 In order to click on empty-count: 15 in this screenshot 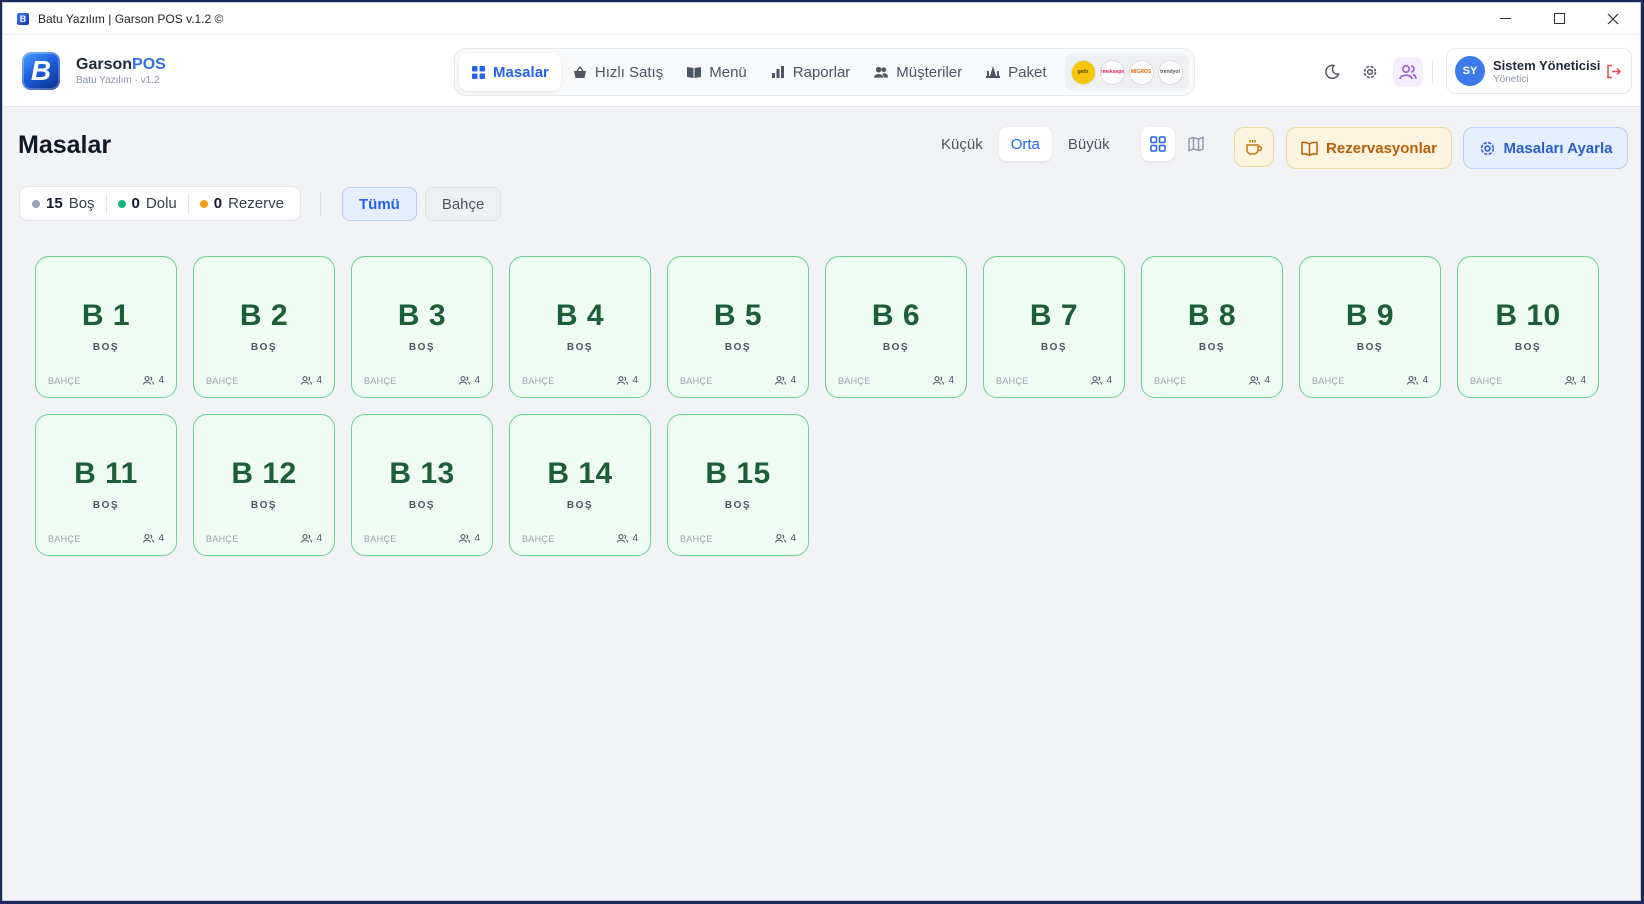, I will do `click(54, 203)`.